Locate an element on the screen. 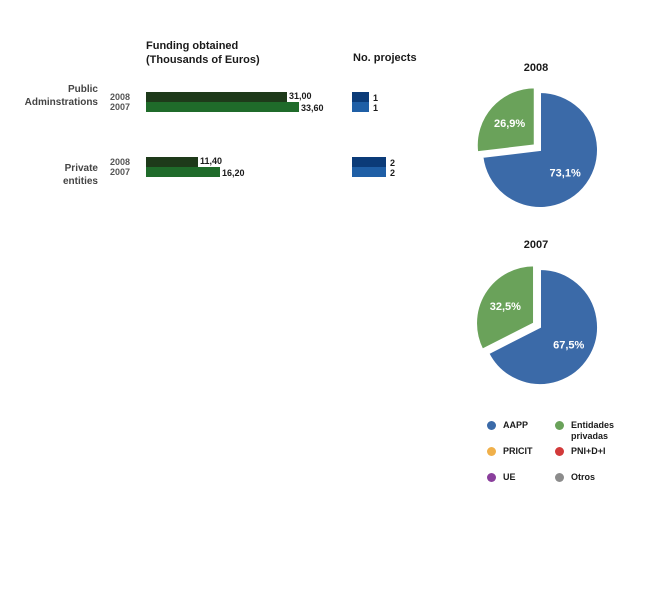  legend-label: Entidades privadas is located at coordinates (593, 430).